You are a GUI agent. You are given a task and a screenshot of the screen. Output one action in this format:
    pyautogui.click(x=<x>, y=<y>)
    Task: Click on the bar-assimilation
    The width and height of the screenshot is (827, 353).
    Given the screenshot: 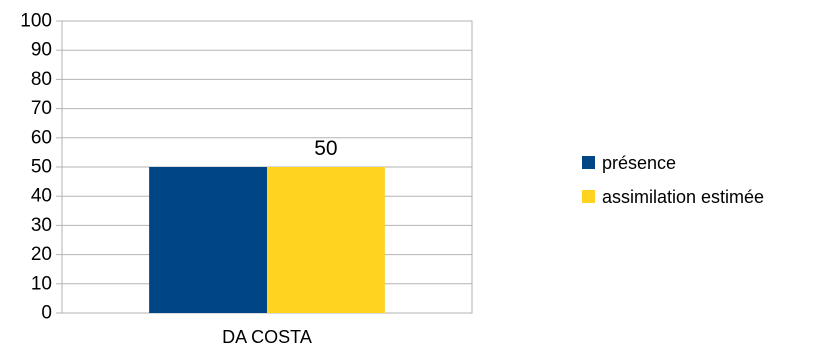 What is the action you would take?
    pyautogui.click(x=326, y=240)
    